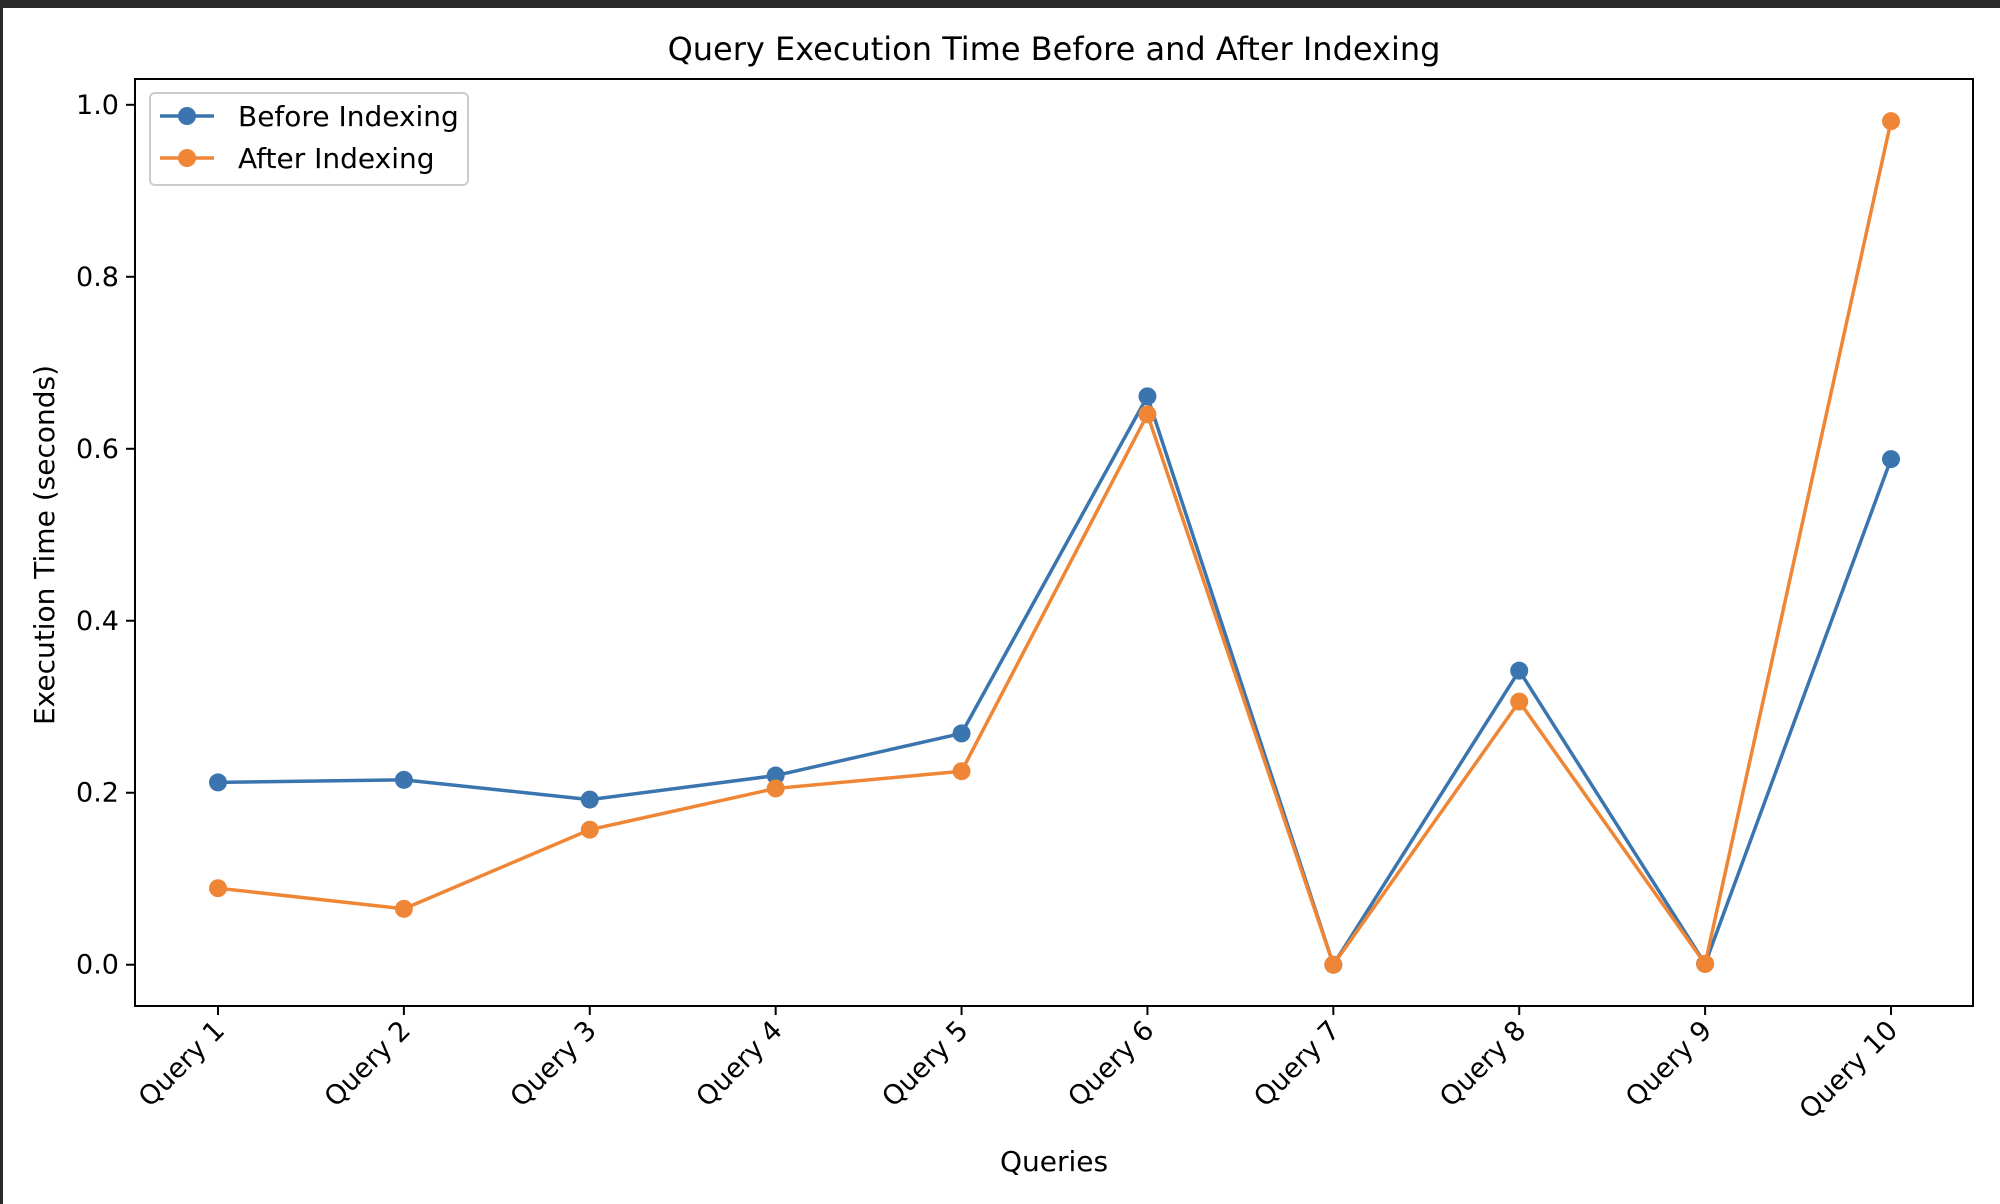 This screenshot has height=1204, width=2000. I want to click on x-tick-label: Query 3, so click(554, 1064).